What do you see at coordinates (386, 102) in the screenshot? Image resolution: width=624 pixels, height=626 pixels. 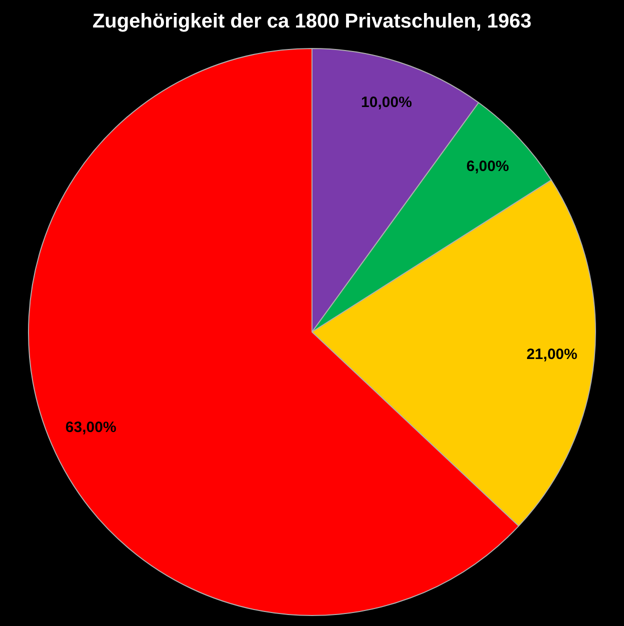 I see `data-label: 10,00%` at bounding box center [386, 102].